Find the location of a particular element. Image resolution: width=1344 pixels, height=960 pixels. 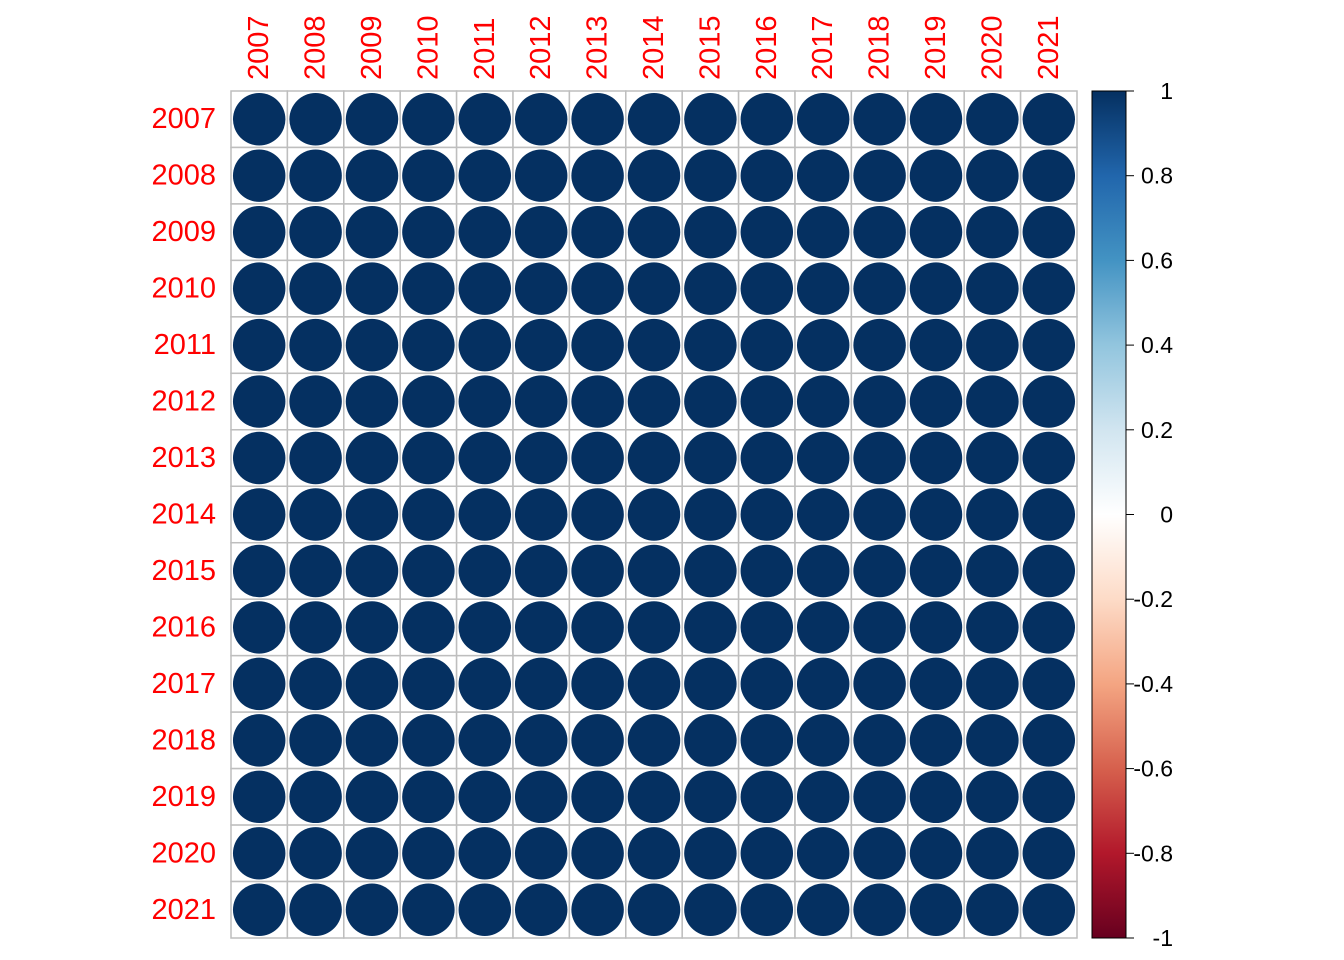

correlation-circle-2014-2016 is located at coordinates (767, 514).